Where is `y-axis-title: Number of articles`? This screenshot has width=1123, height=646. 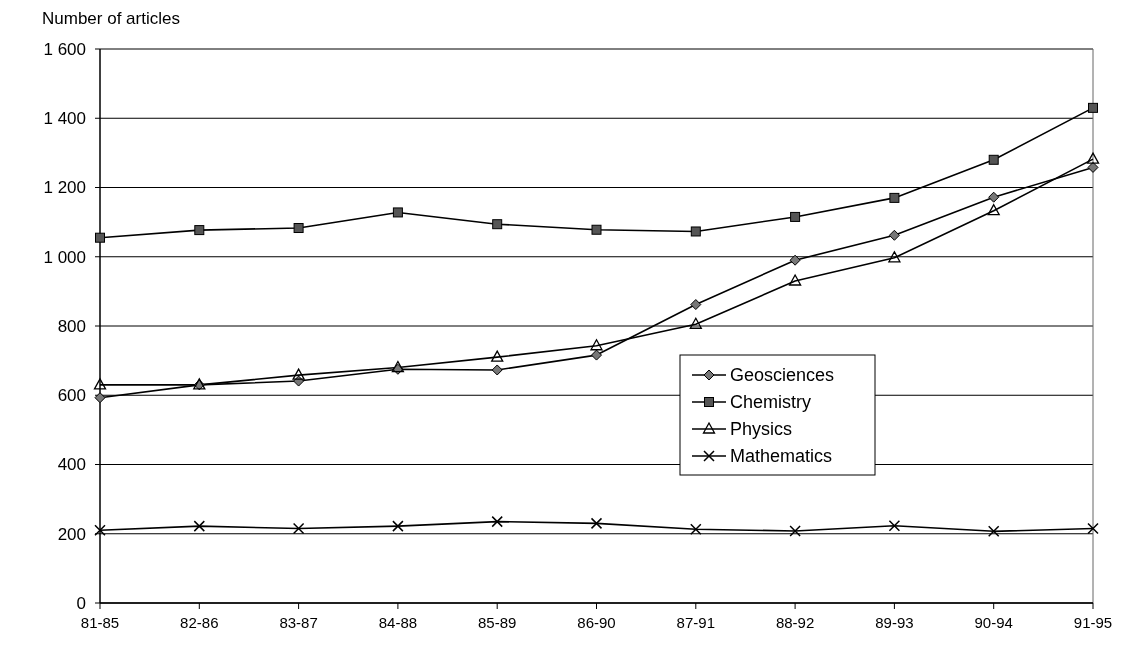 y-axis-title: Number of articles is located at coordinates (111, 18).